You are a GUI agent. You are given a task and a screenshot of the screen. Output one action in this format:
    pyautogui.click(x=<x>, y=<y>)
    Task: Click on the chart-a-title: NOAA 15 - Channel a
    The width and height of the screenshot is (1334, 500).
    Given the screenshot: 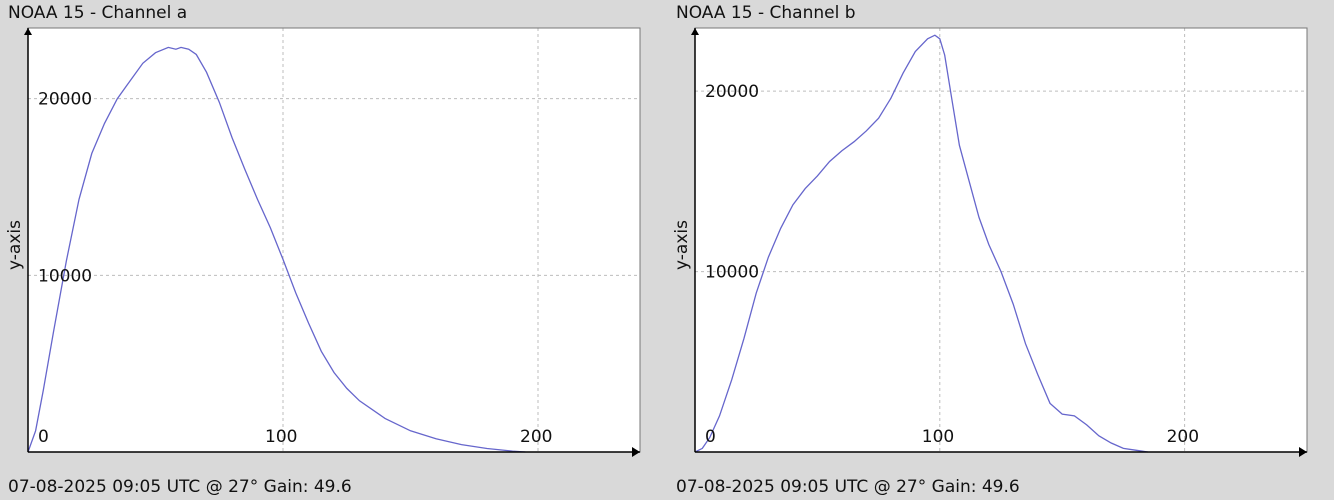 What is the action you would take?
    pyautogui.click(x=98, y=13)
    